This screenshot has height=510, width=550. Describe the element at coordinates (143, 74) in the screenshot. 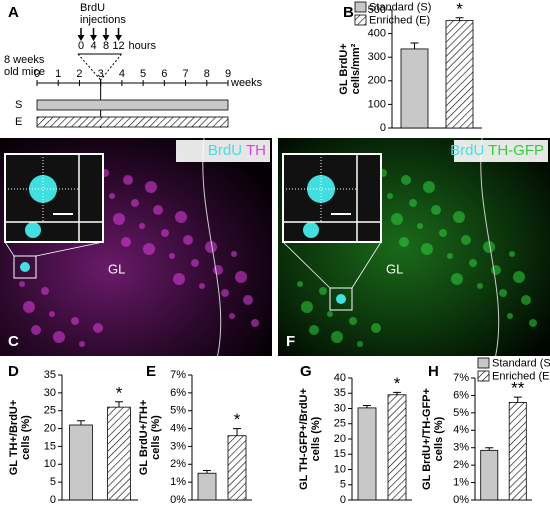

I see `week-label: 5` at that location.